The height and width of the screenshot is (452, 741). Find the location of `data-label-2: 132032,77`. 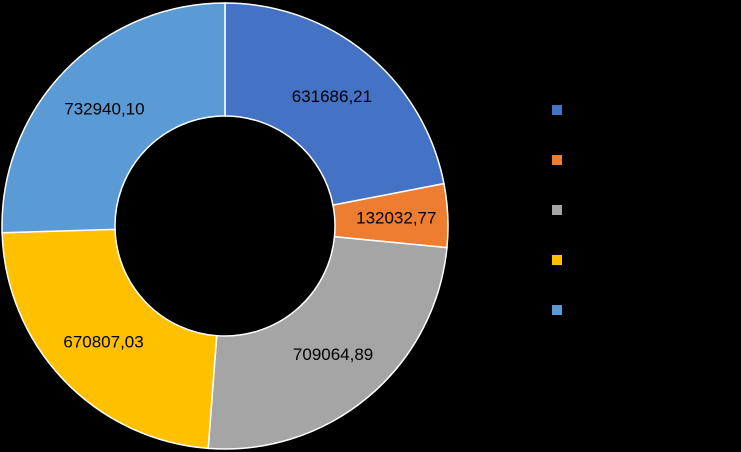

data-label-2: 132032,77 is located at coordinates (396, 217).